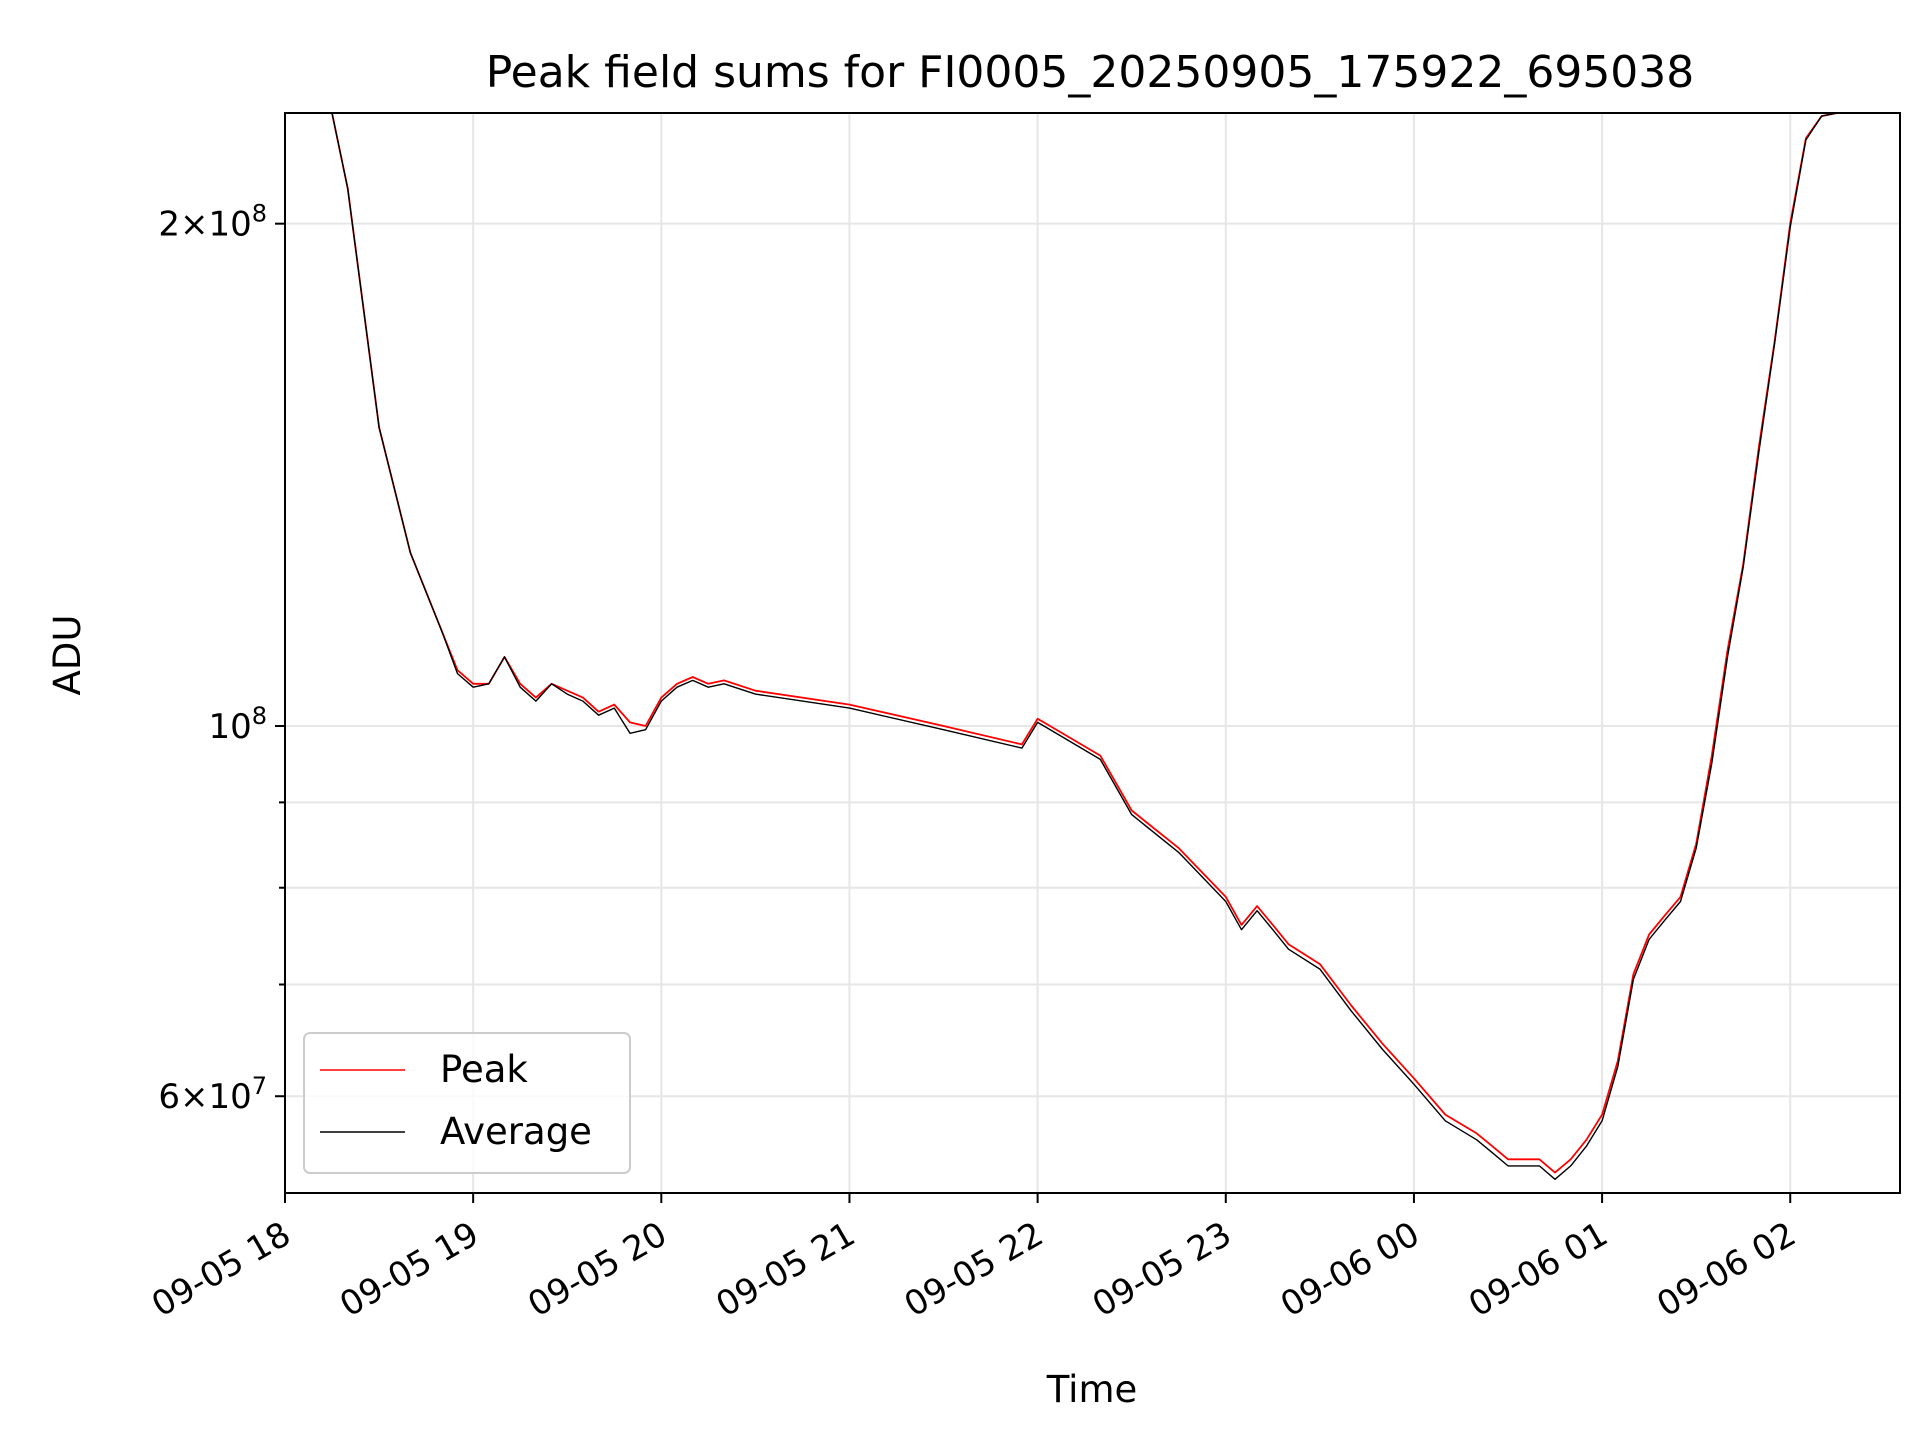  I want to click on y-tick-label: 6×107, so click(212, 1094).